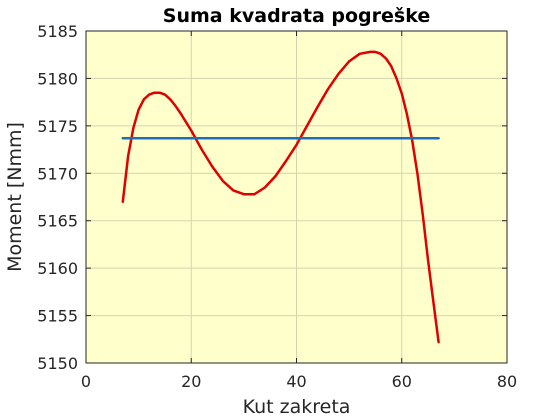 The width and height of the screenshot is (560, 420). I want to click on y-tick-label: 5175, so click(57, 126).